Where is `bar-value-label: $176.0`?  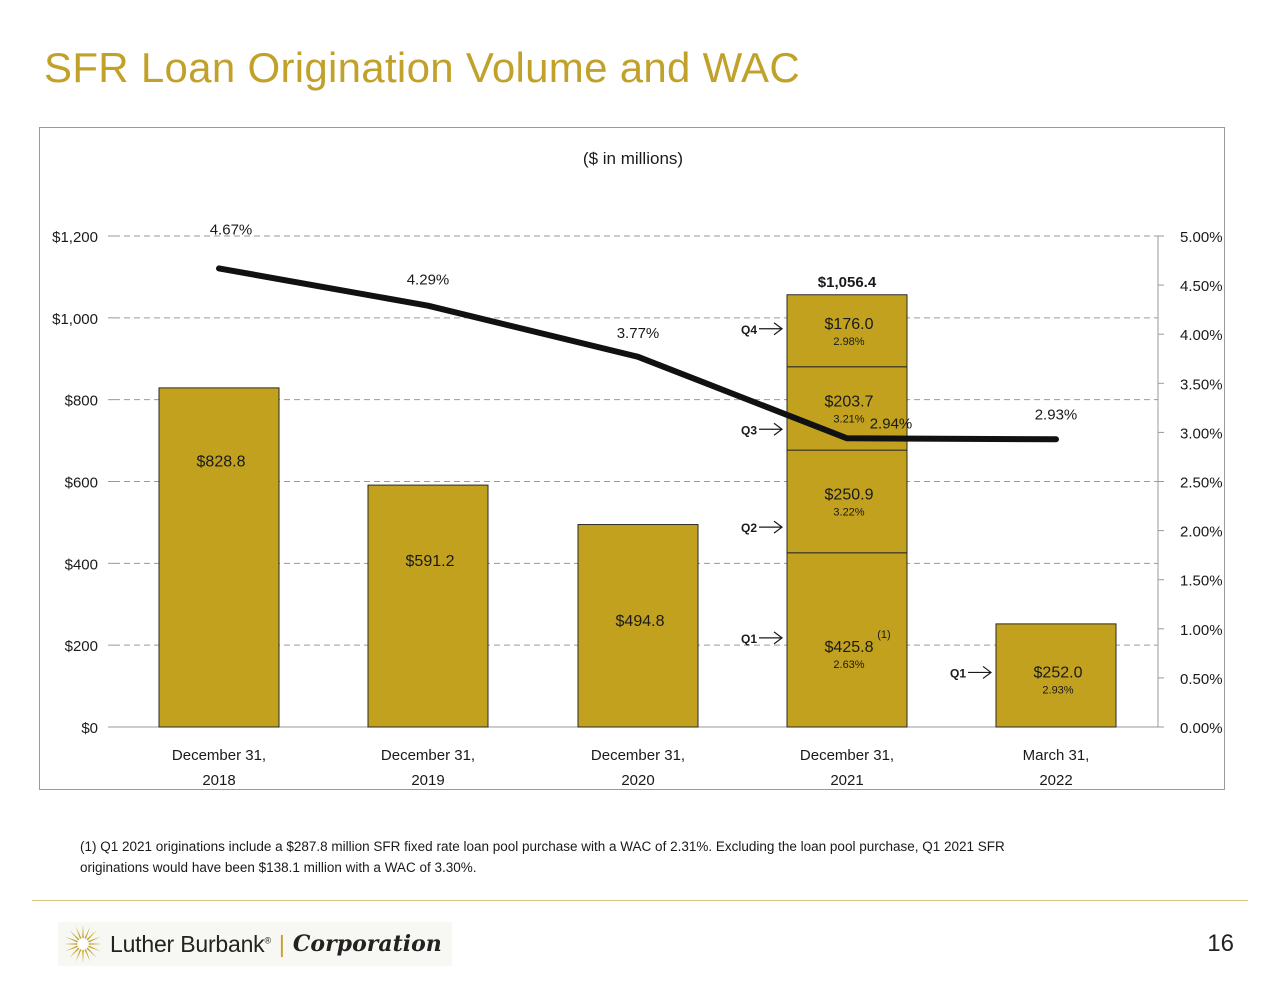 bar-value-label: $176.0 is located at coordinates (849, 324).